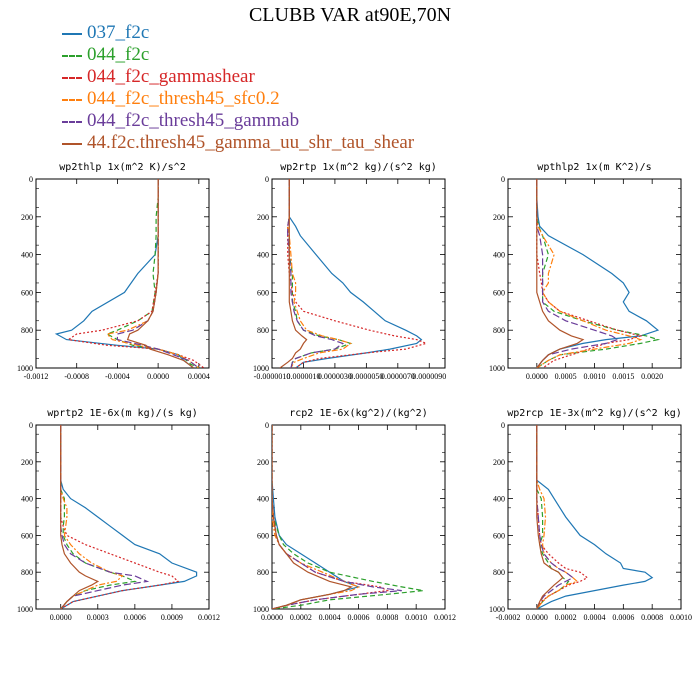 The image size is (700, 700). What do you see at coordinates (76, 376) in the screenshot?
I see `x-tick-label: -0.0008` at bounding box center [76, 376].